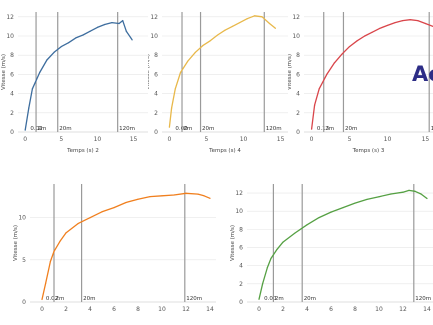 The image size is (433, 325). Describe the element at coordinates (114, 309) in the screenshot. I see `x-tick-label: 6` at that location.